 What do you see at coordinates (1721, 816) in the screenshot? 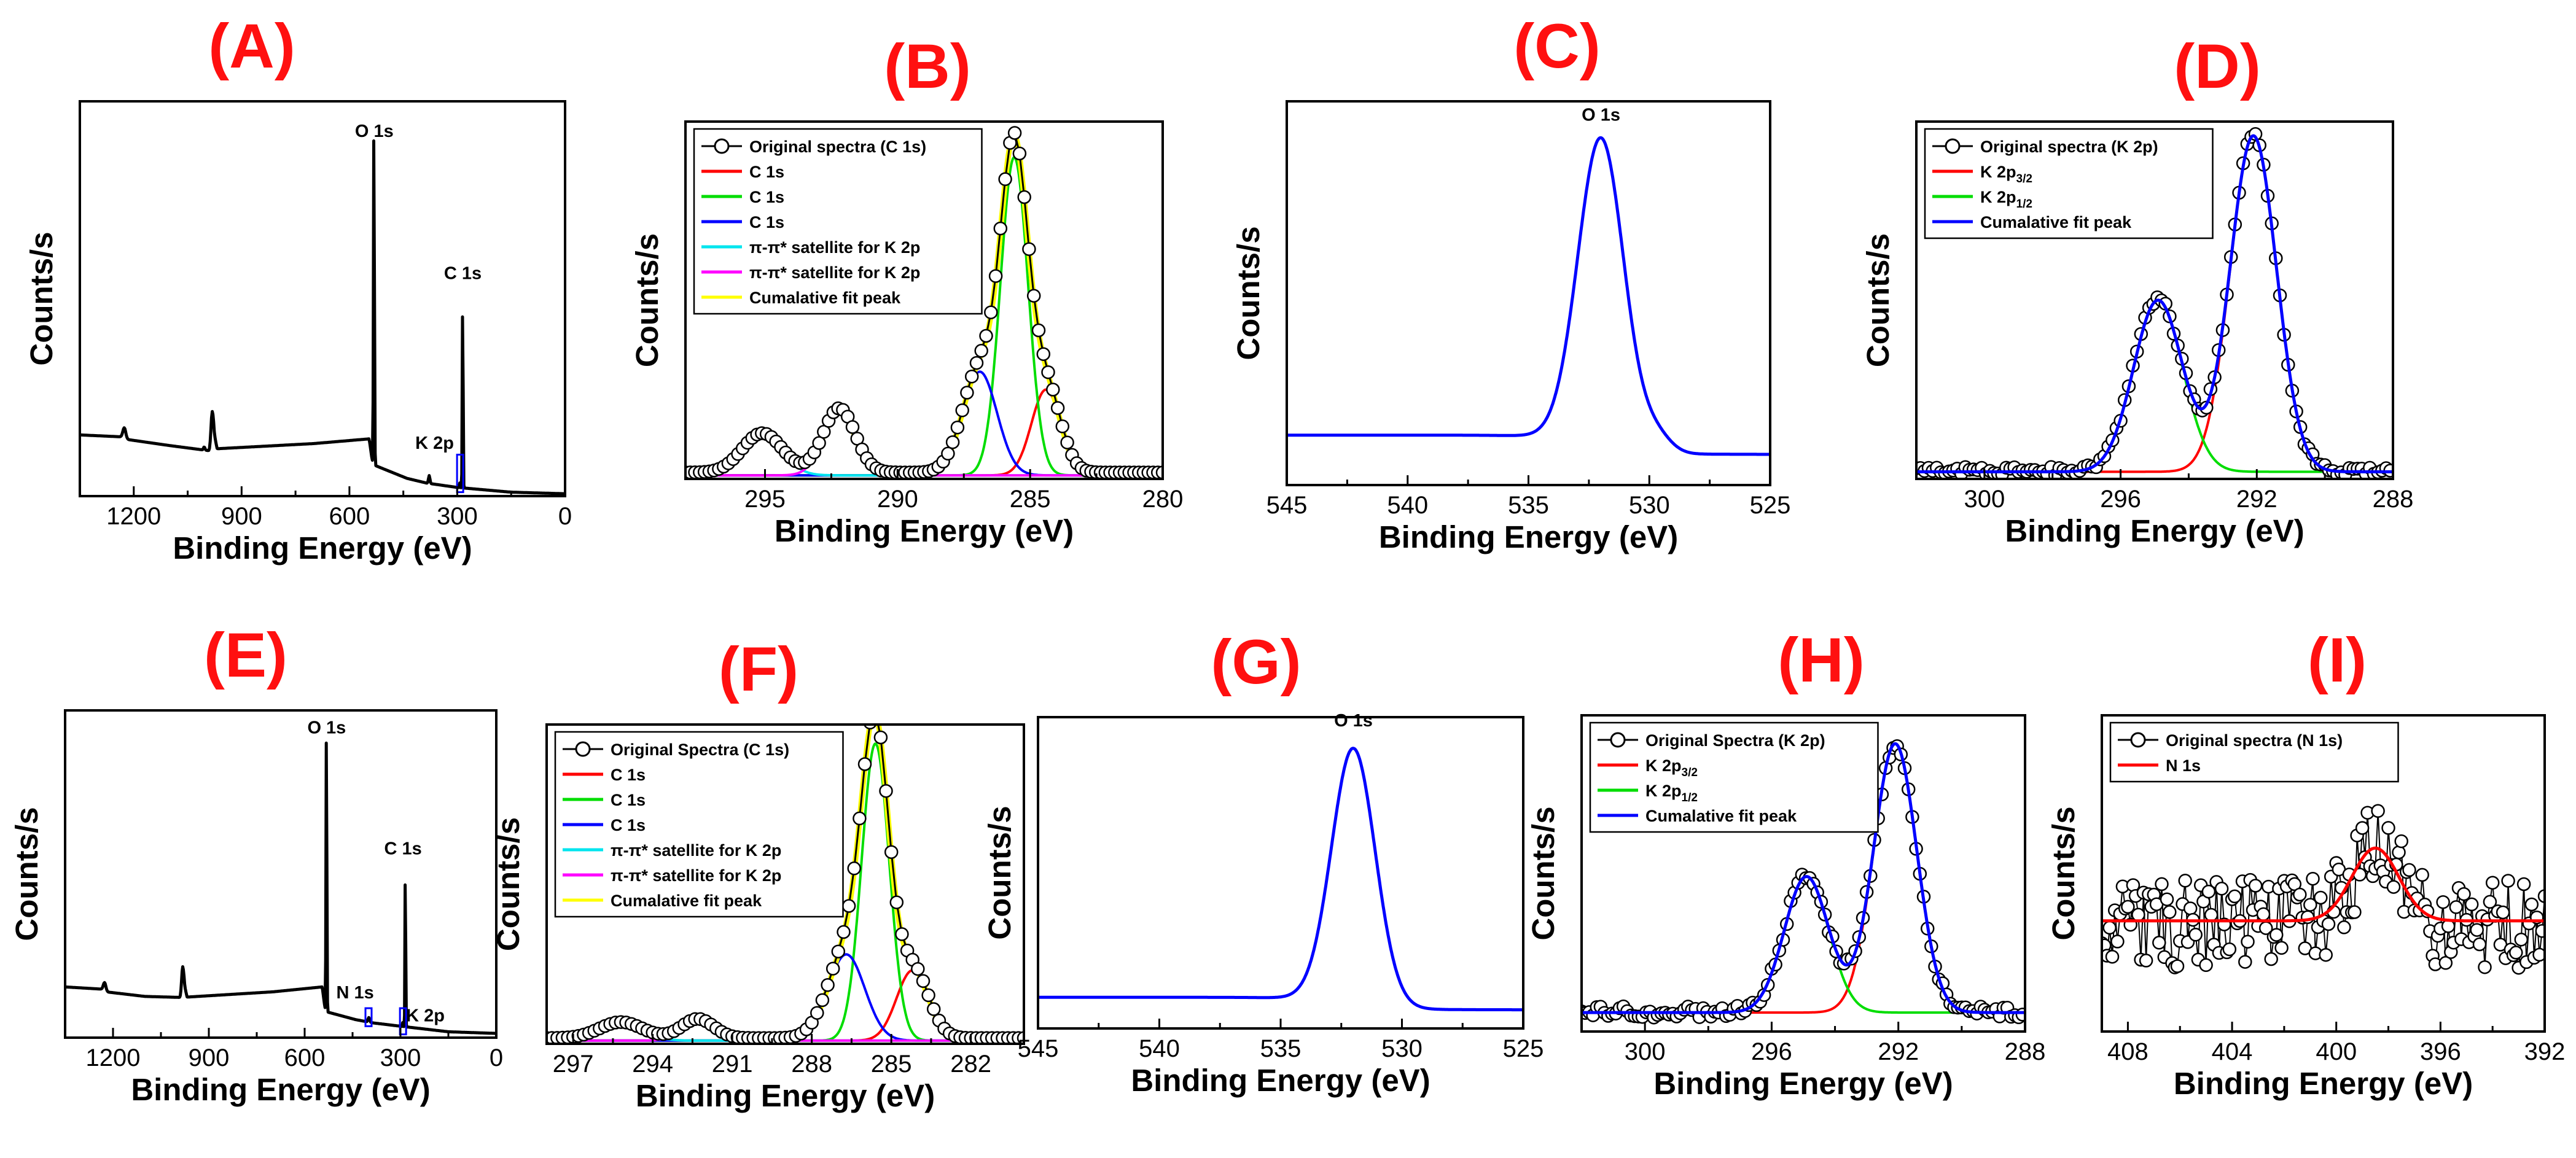
I see `legend-label: Cumalative fit peak` at bounding box center [1721, 816].